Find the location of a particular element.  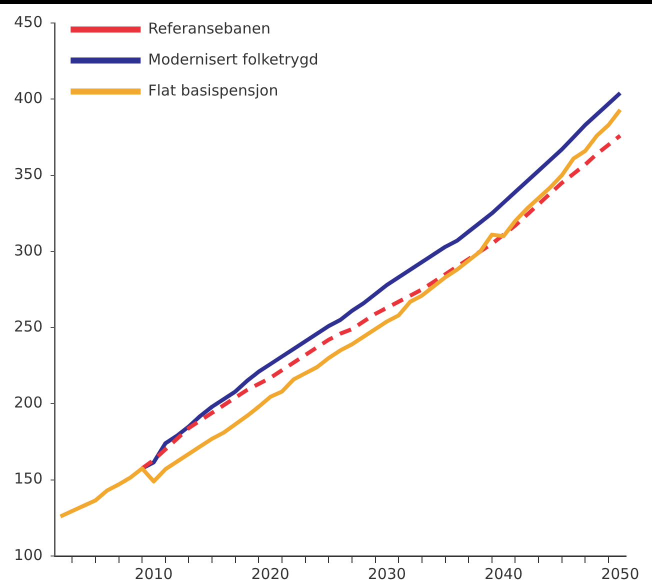

y-tick-label: 150 is located at coordinates (28, 479).